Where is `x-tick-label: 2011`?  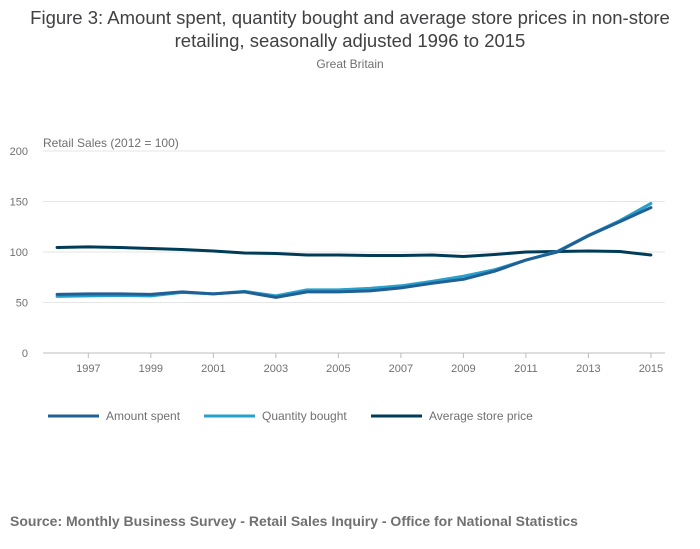
x-tick-label: 2011 is located at coordinates (526, 369).